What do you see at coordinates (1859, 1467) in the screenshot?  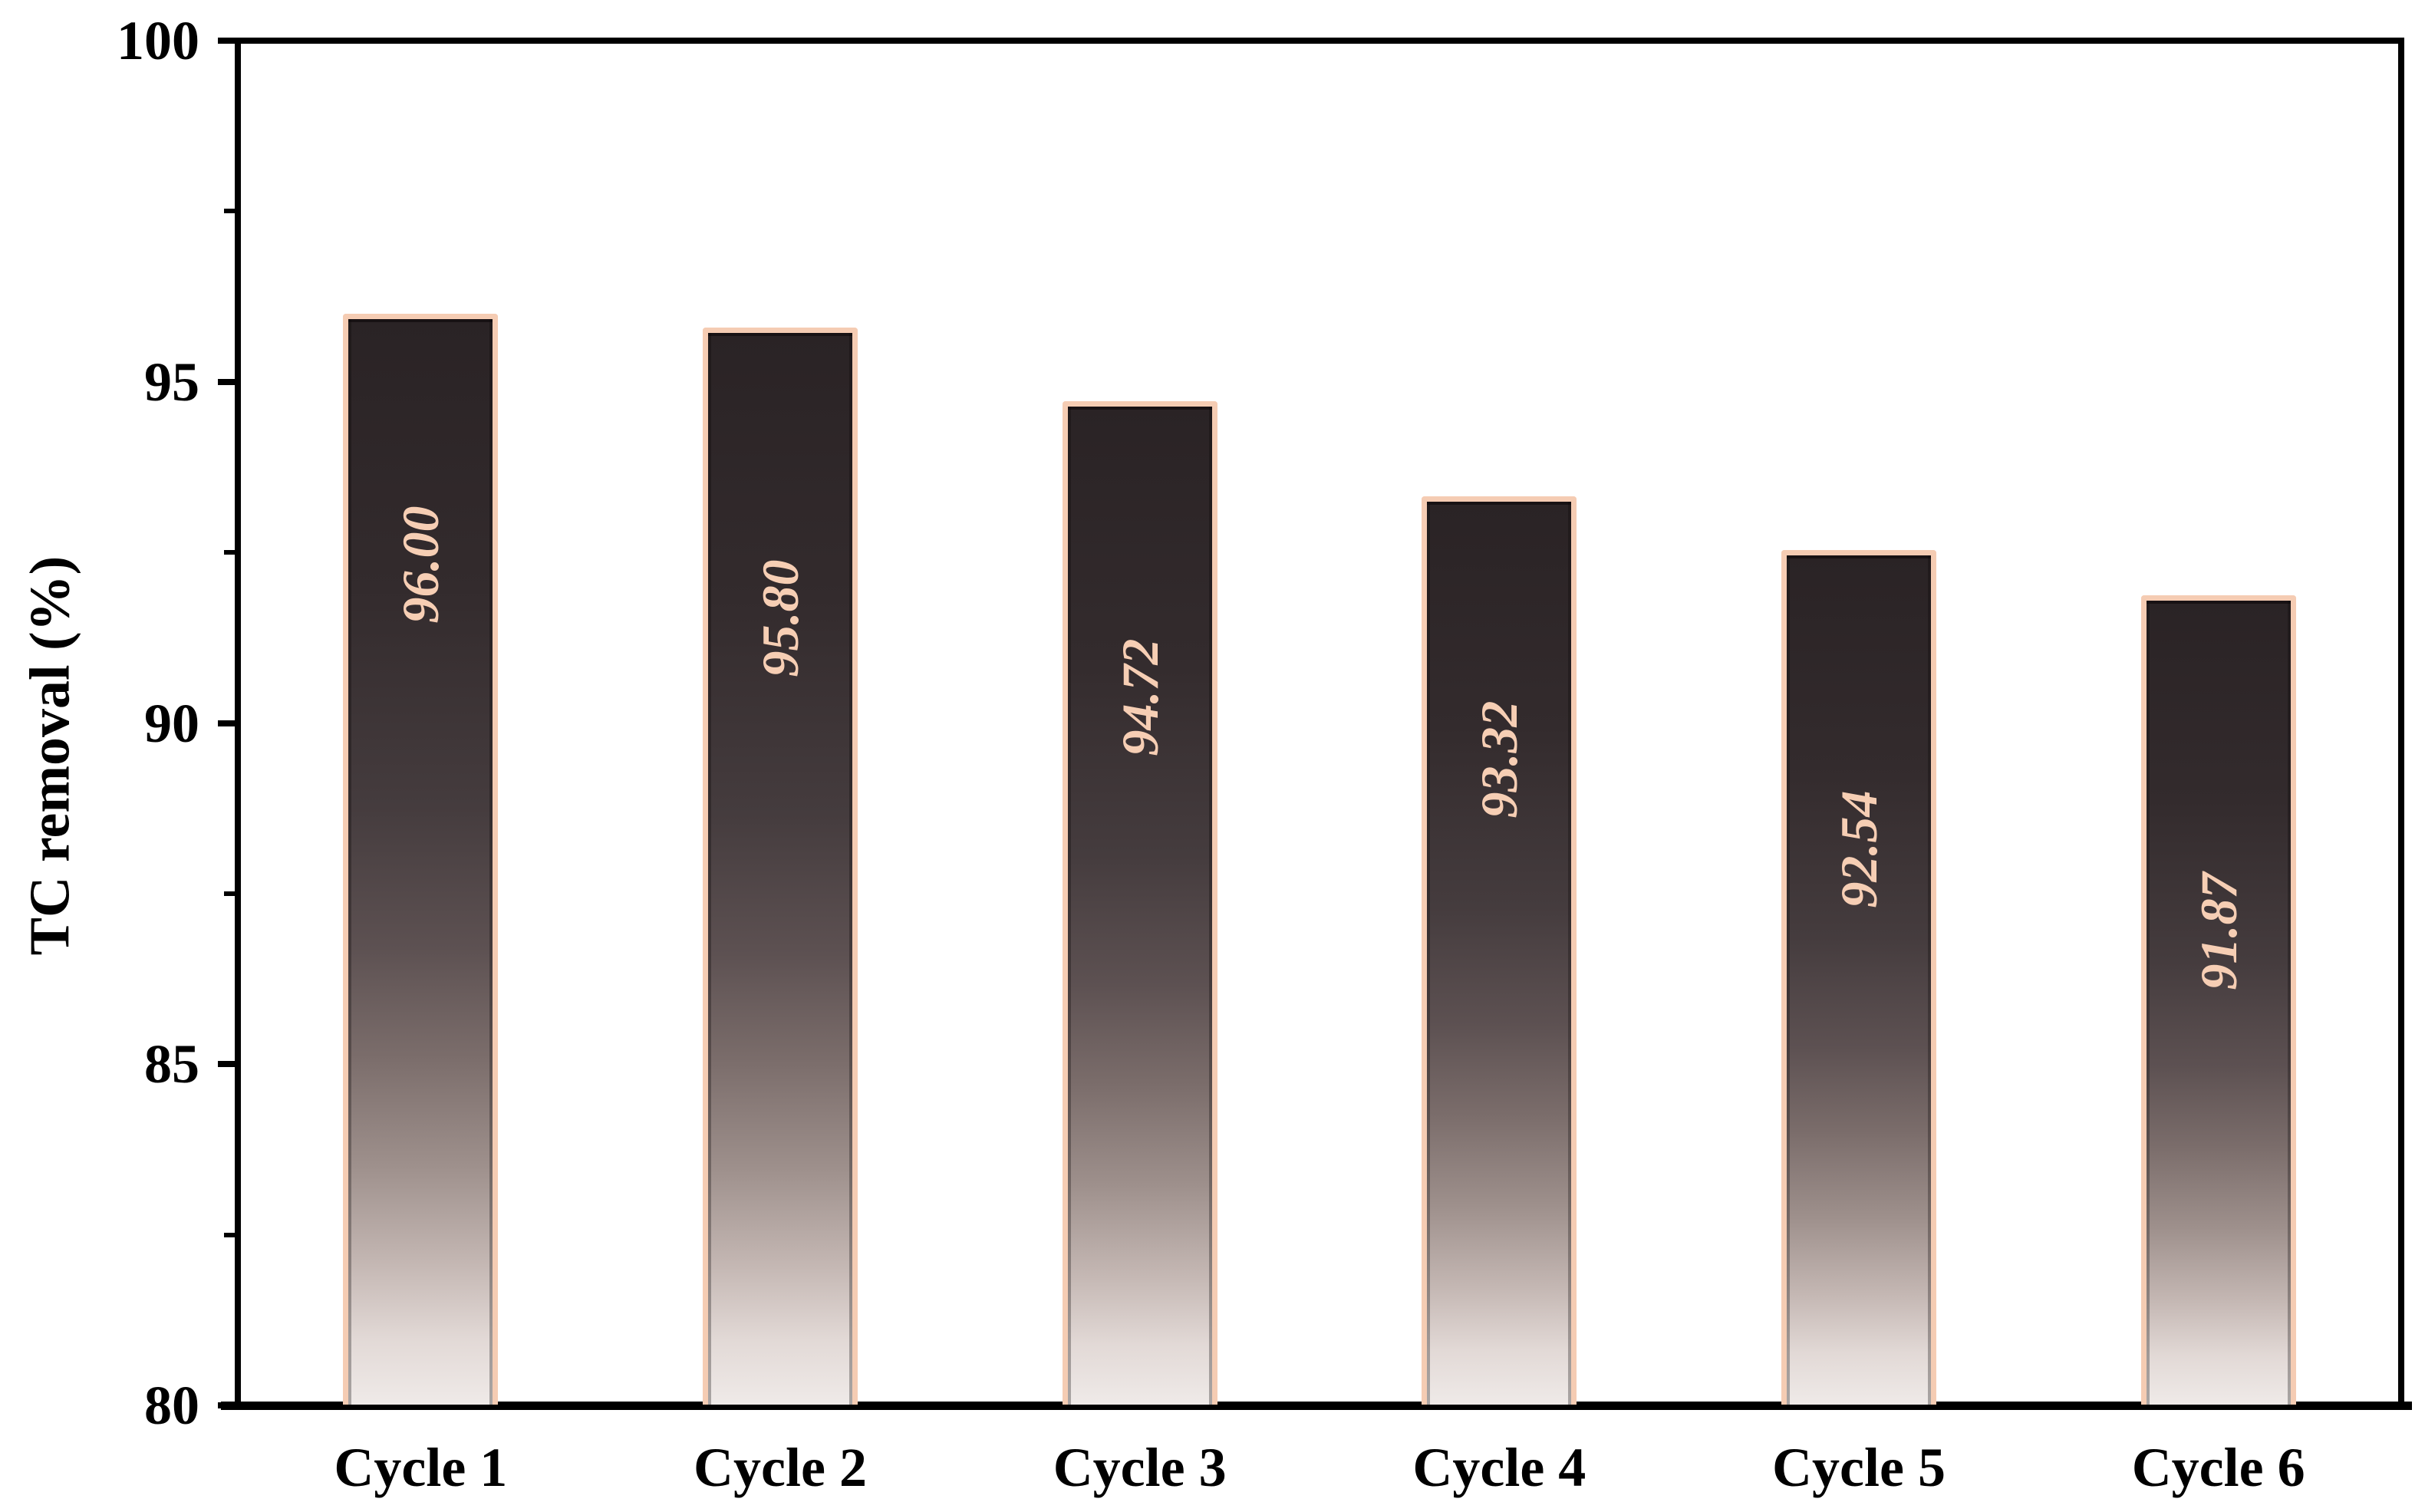 I see `x-category-label: Cycle 5` at bounding box center [1859, 1467].